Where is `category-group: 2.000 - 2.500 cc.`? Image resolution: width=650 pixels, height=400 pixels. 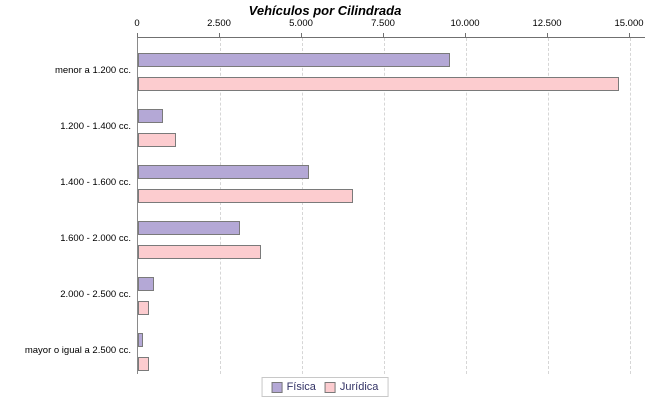 category-group: 2.000 - 2.500 cc. is located at coordinates (352, 290).